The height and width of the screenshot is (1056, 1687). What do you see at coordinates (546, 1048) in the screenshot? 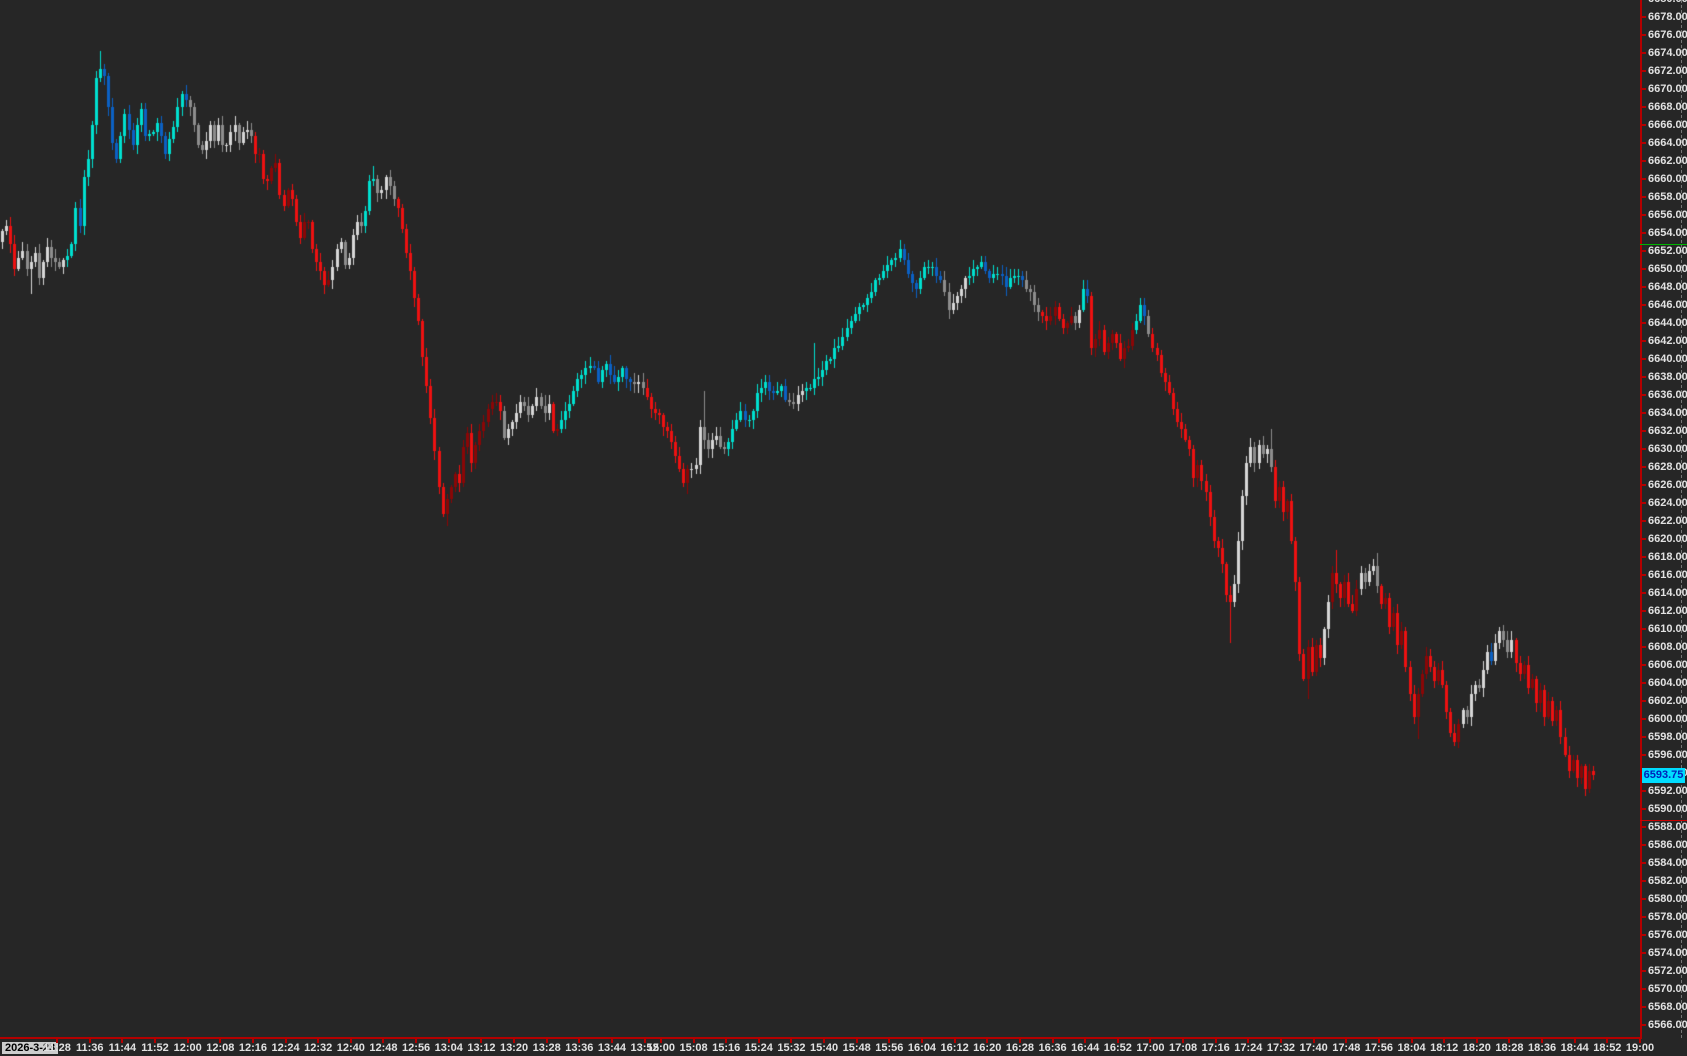
I see `time-tick-label: 13:28` at bounding box center [546, 1048].